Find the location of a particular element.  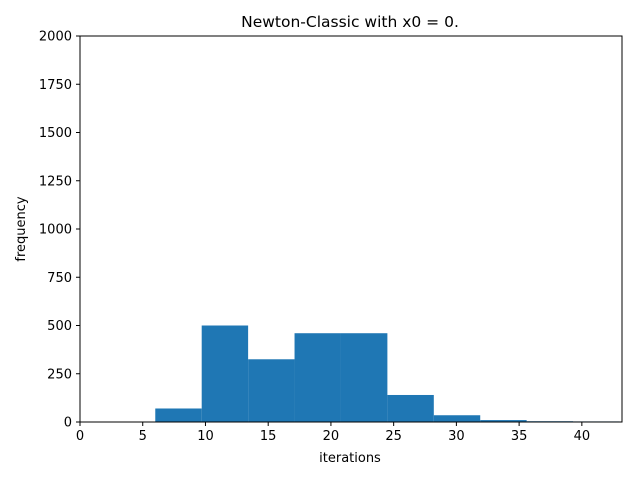

x-tick-label: 10 is located at coordinates (205, 436).